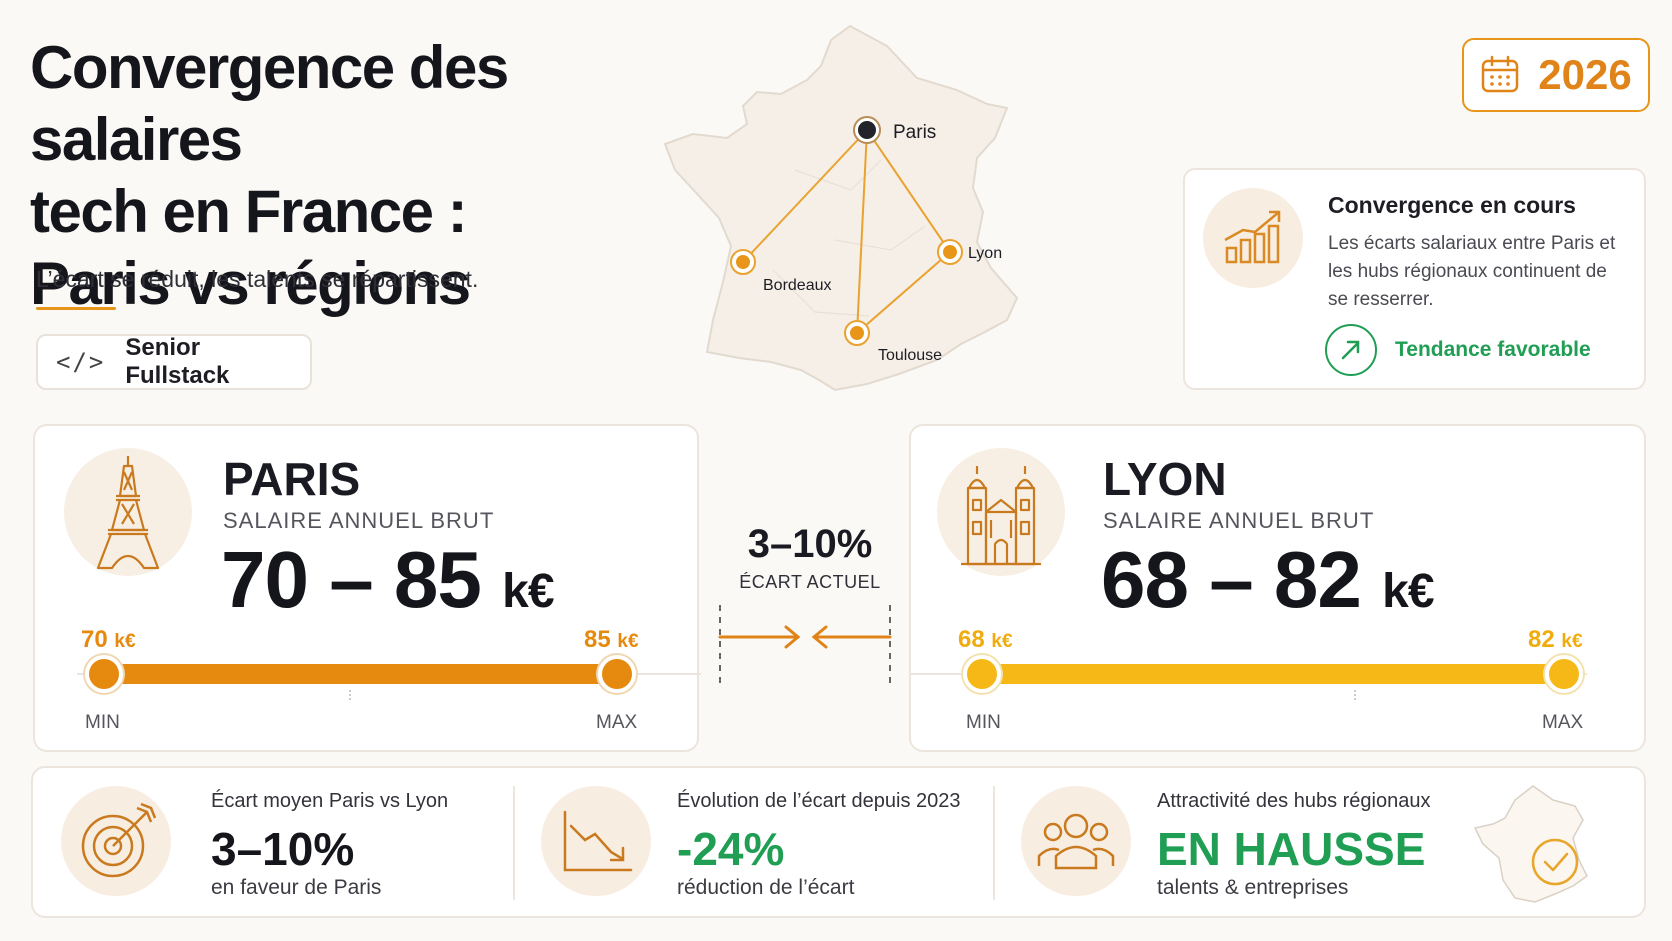 The height and width of the screenshot is (941, 1672). I want to click on paris-min-value-label: 70 k€, so click(108, 640).